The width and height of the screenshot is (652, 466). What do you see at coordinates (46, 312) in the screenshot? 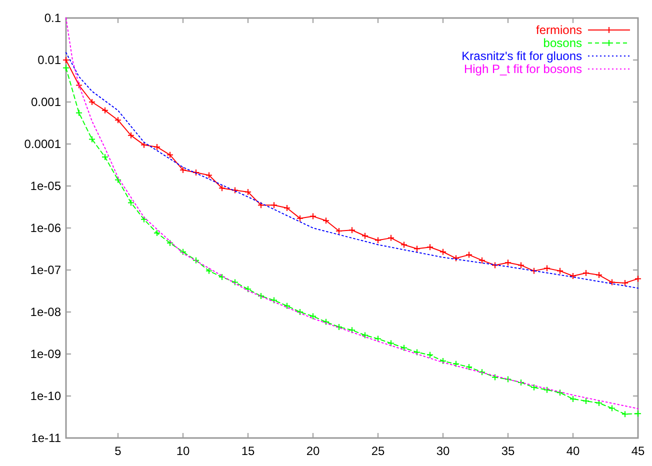
I see `y-tick-label: 1e-08` at bounding box center [46, 312].